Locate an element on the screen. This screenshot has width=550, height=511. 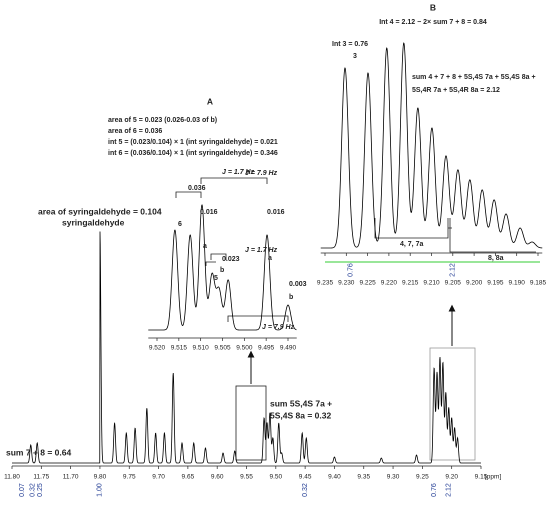
x-tick-label: 9.215 is located at coordinates (410, 283).